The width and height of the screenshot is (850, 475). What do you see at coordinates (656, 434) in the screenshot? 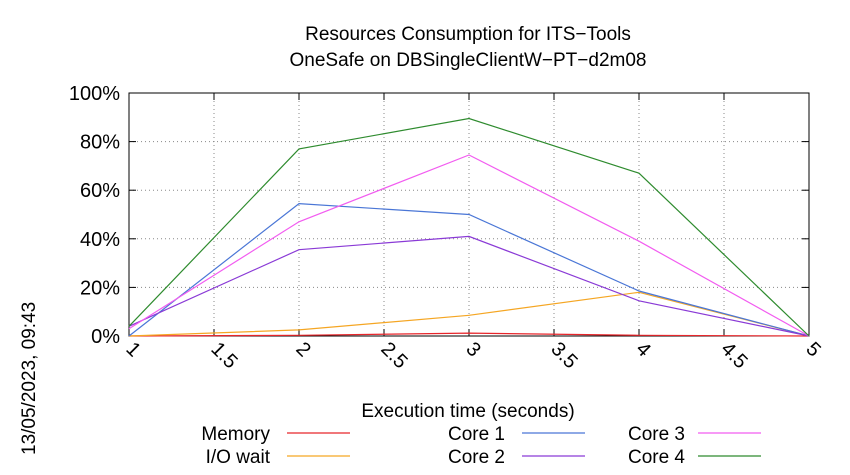
I see `legend-label: Core 3` at bounding box center [656, 434].